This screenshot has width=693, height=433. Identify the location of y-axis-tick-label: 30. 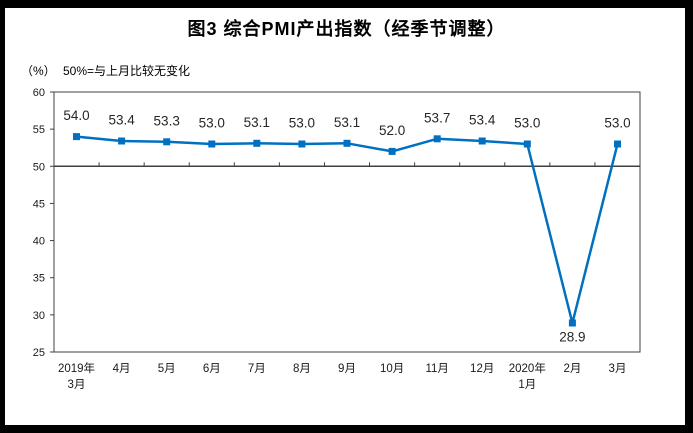
(39, 316).